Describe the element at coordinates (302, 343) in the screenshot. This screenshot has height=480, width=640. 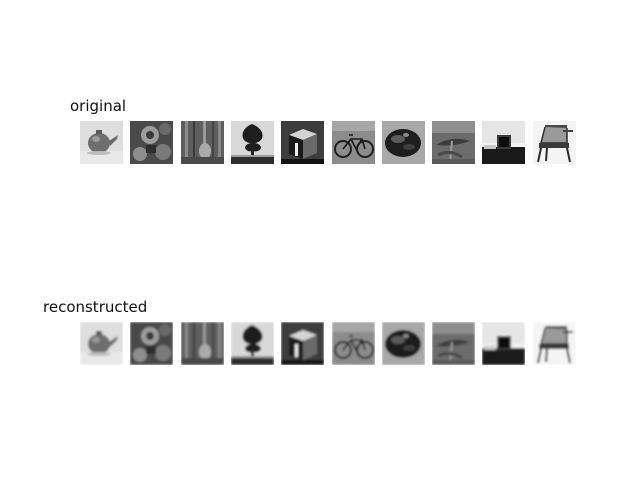
I see `reconstructed-image-box` at that location.